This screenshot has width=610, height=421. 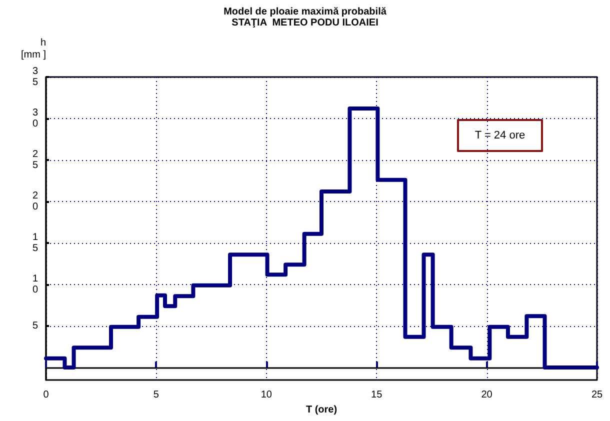 I want to click on chart-subtitle: STAŢIA METEO PODU ILOAIEI, so click(x=305, y=23).